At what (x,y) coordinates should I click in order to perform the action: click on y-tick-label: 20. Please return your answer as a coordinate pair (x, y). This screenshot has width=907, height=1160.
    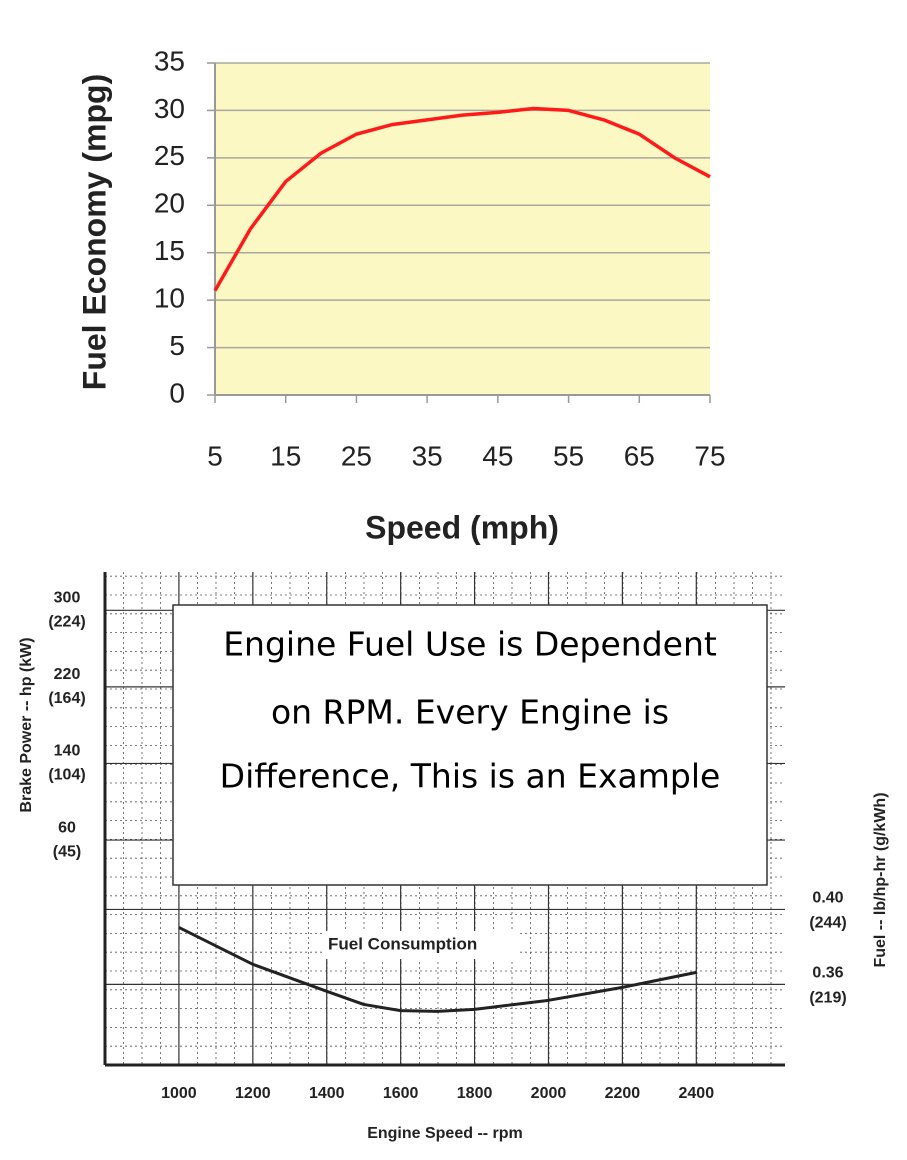
    Looking at the image, I should click on (169, 203).